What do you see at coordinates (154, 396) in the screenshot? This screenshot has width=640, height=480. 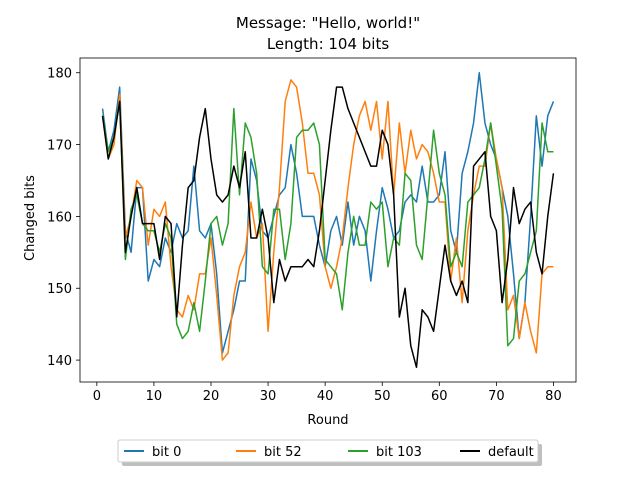 I see `x-tick-label: 10` at bounding box center [154, 396].